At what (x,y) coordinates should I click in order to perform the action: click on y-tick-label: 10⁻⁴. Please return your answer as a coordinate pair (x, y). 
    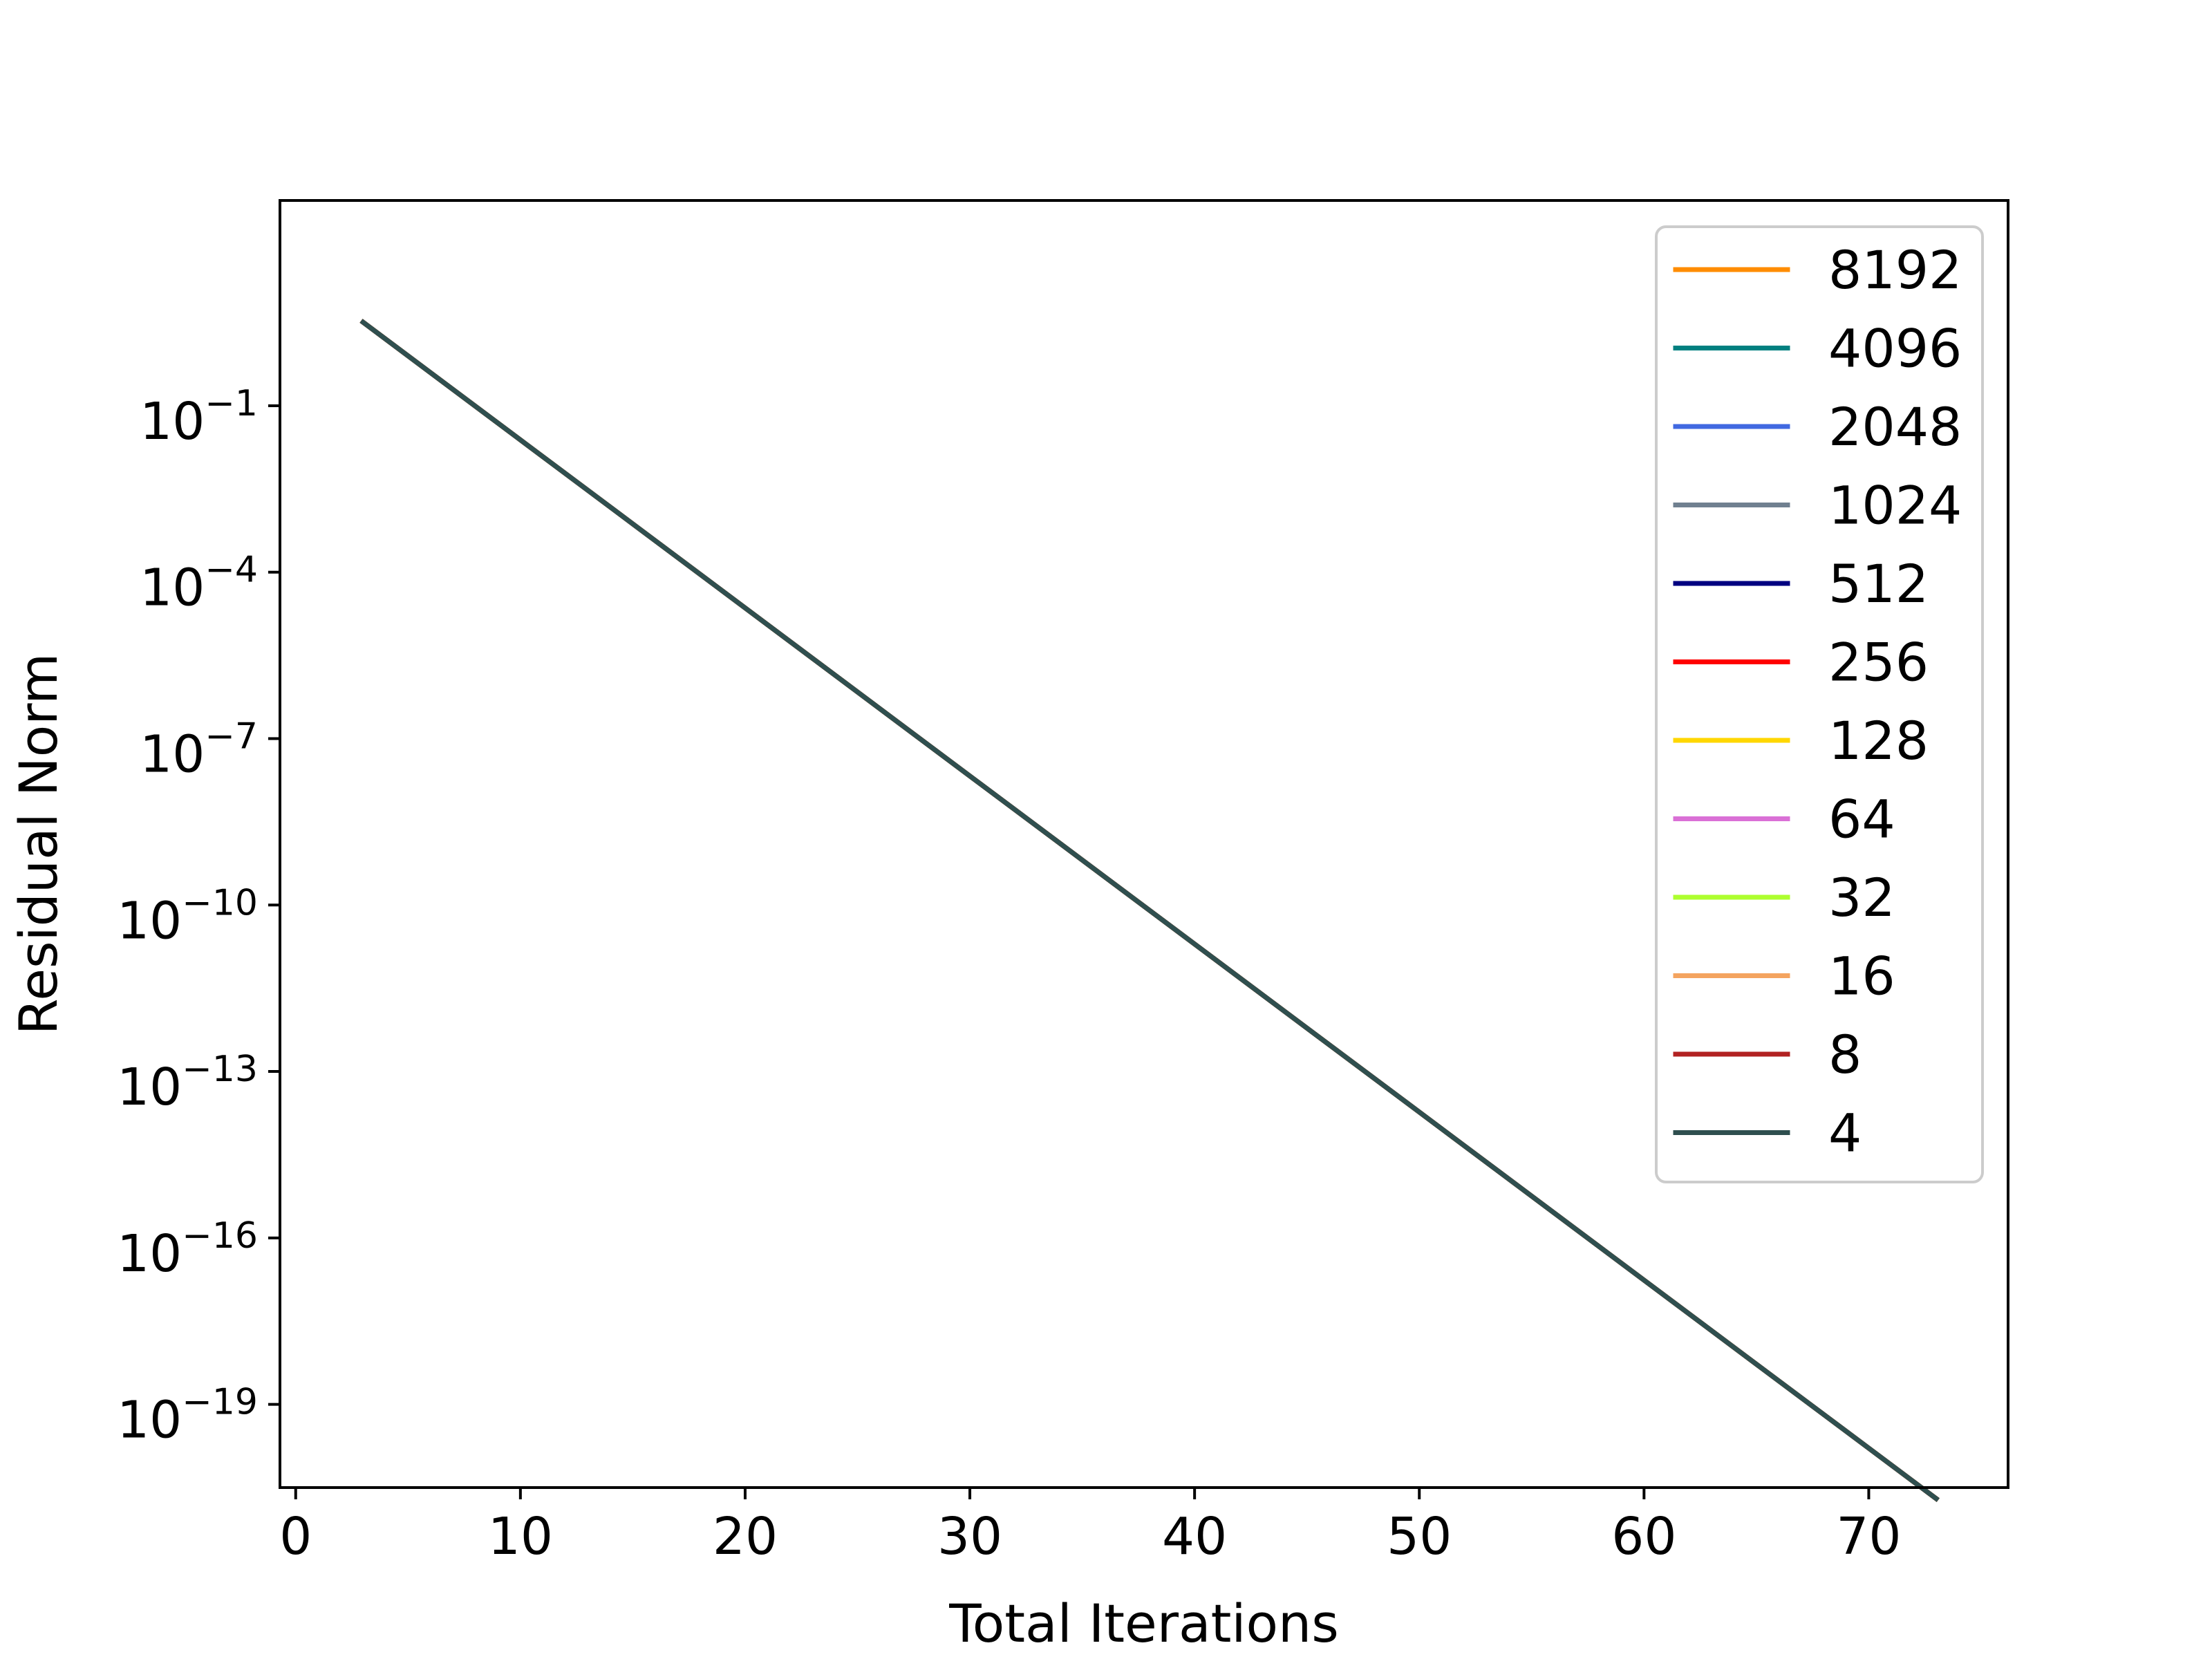
    Looking at the image, I should click on (199, 584).